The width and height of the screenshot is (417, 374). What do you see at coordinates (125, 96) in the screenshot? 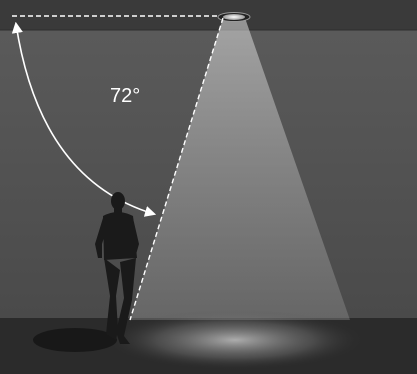
I see `angle-label: 72°` at bounding box center [125, 96].